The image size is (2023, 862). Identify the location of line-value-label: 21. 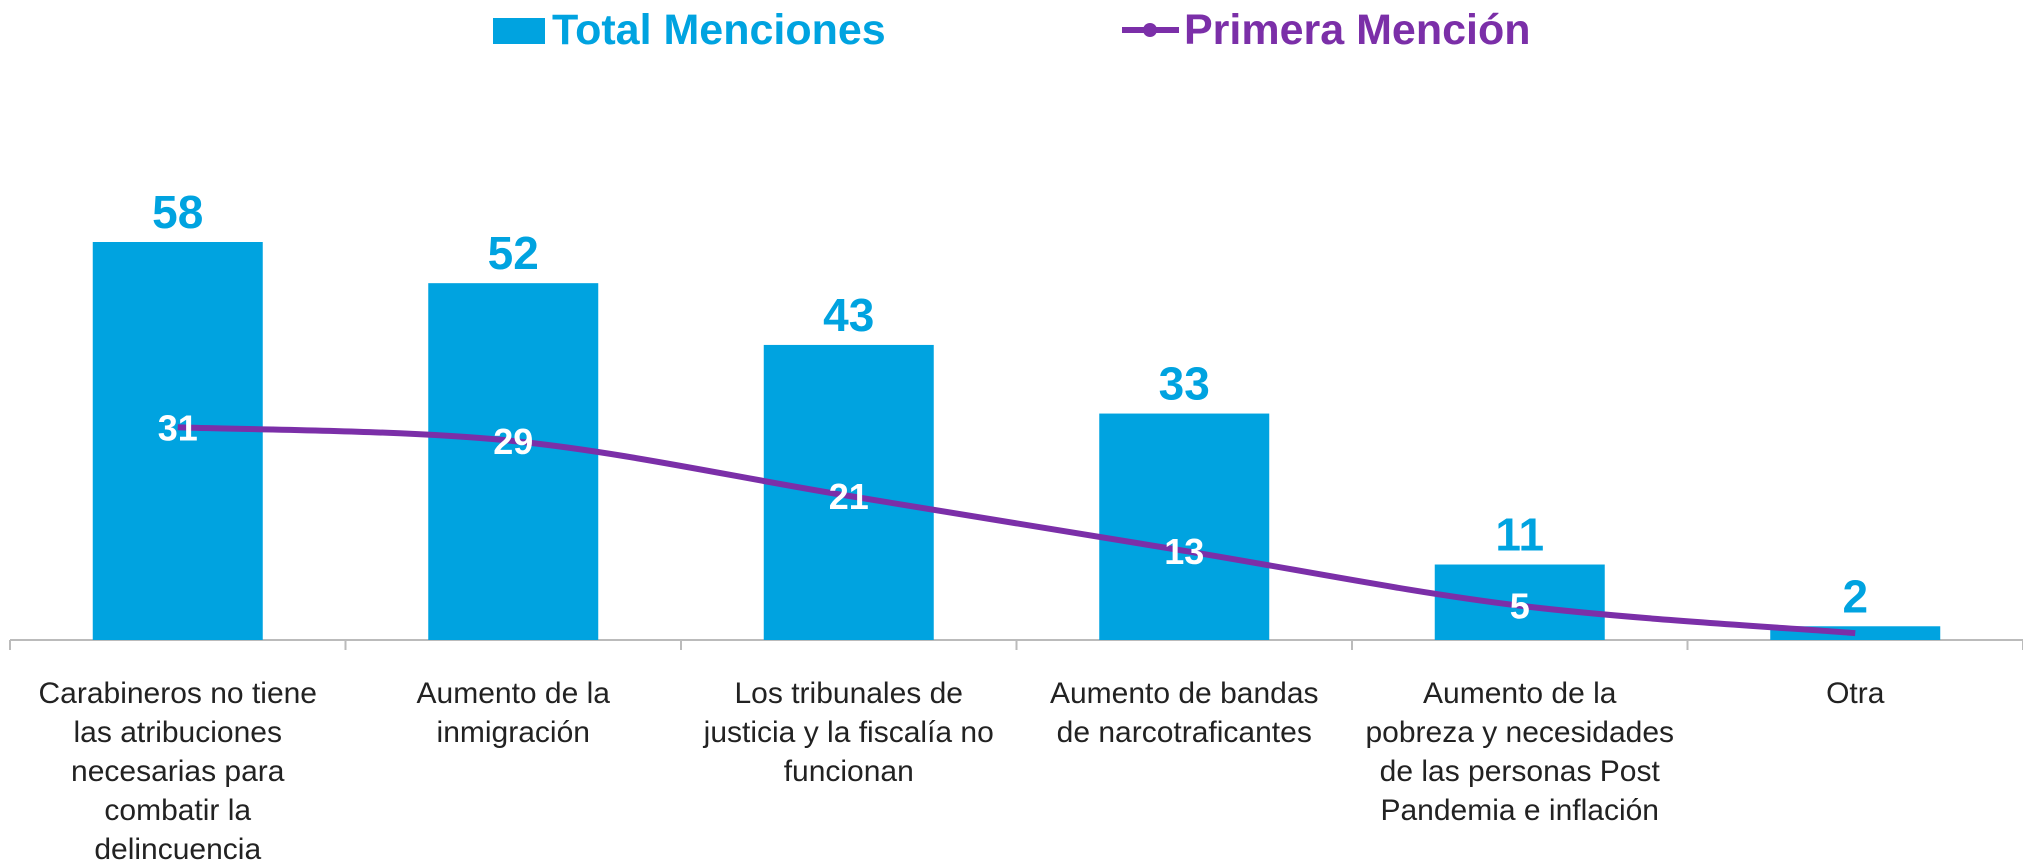
(849, 496).